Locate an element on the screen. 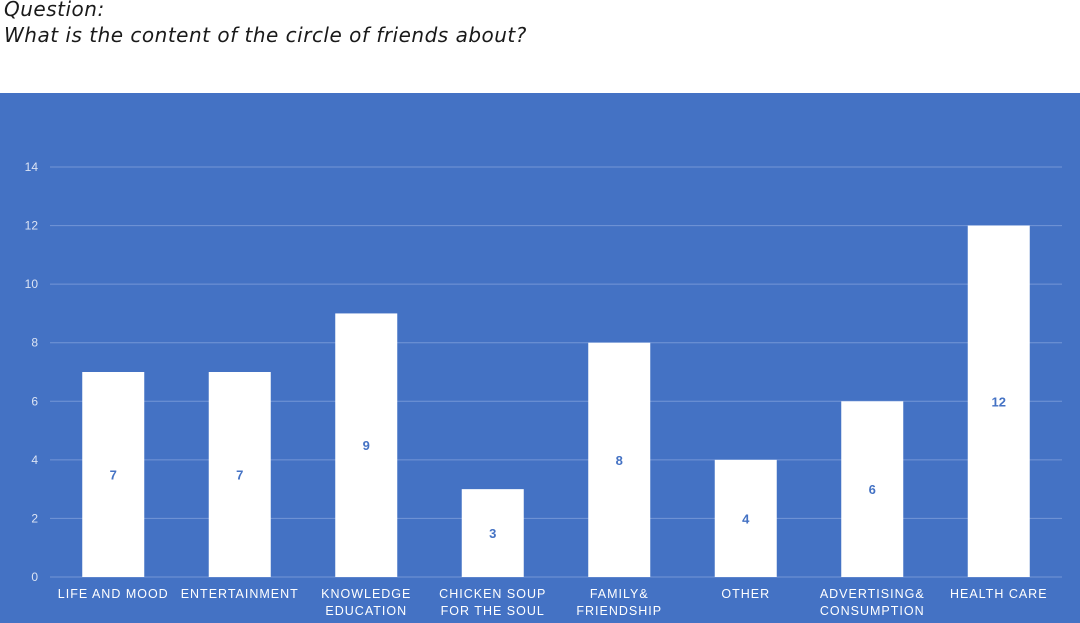 The image size is (1080, 623). data-label: 3 is located at coordinates (492, 533).